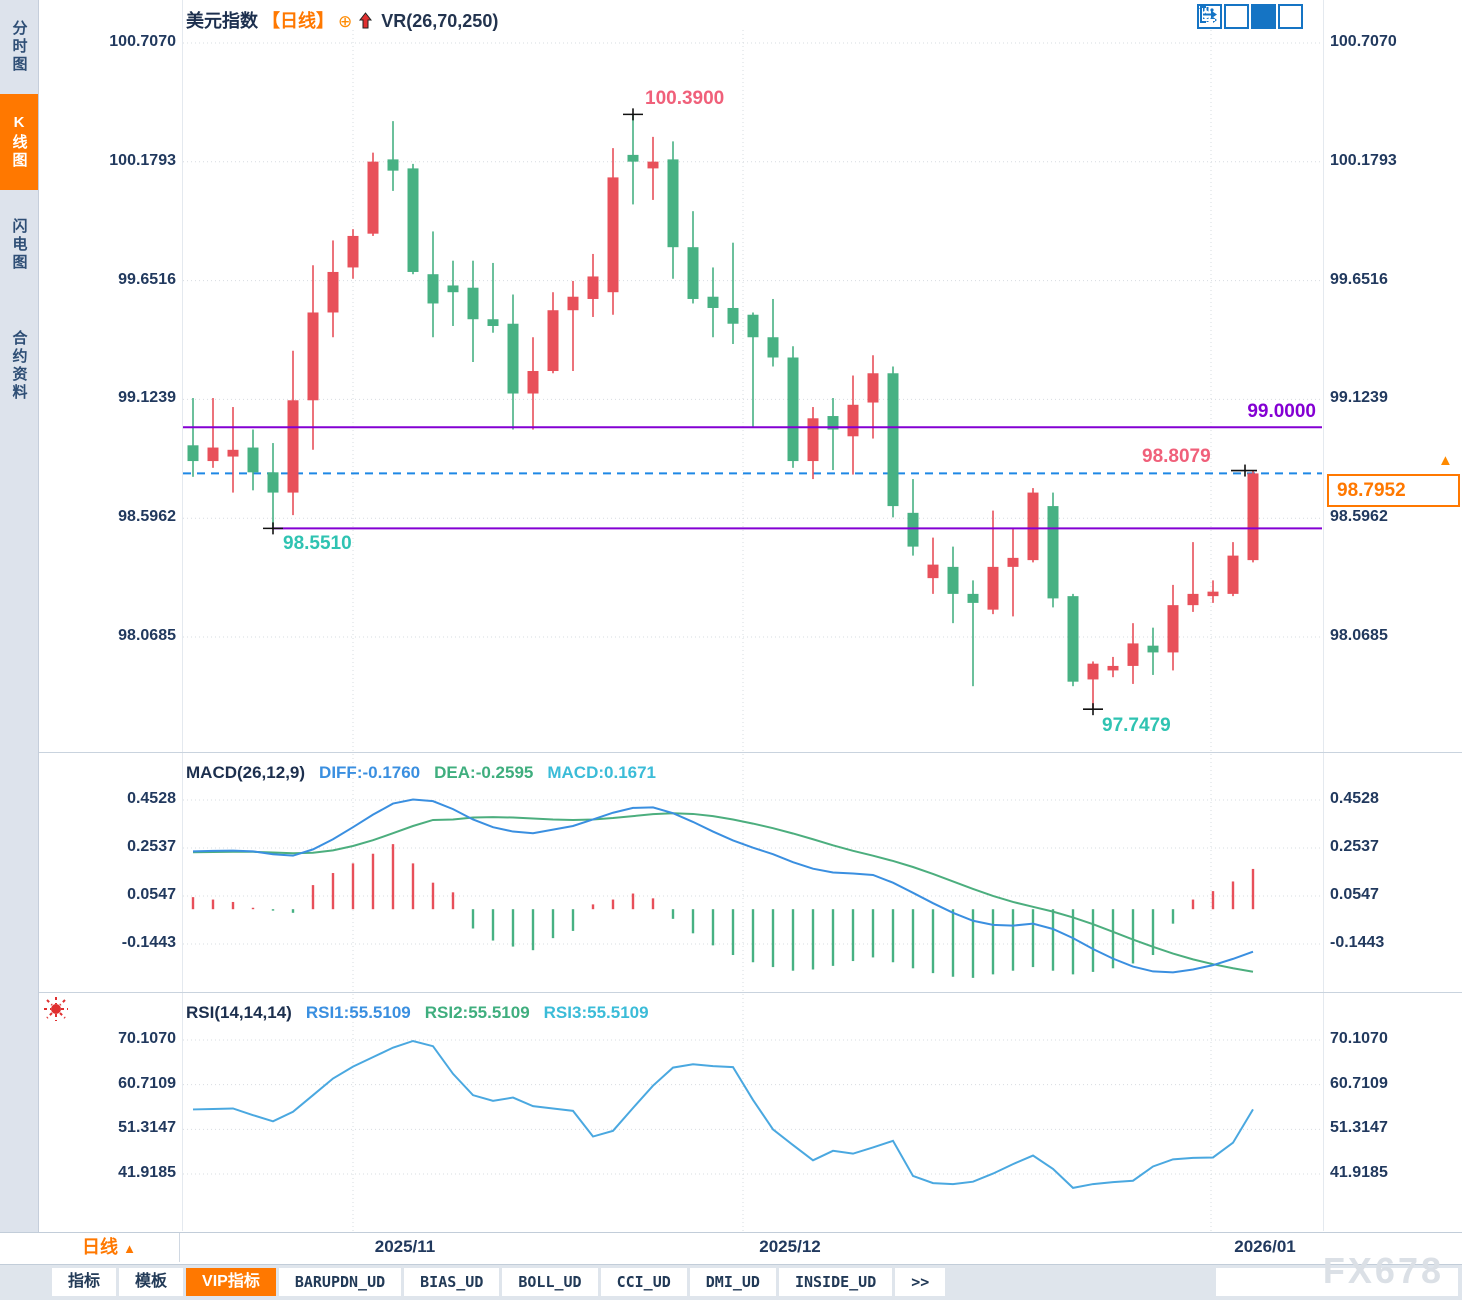 The image size is (1462, 1300). What do you see at coordinates (731, 1247) in the screenshot?
I see `x-axis-strip` at bounding box center [731, 1247].